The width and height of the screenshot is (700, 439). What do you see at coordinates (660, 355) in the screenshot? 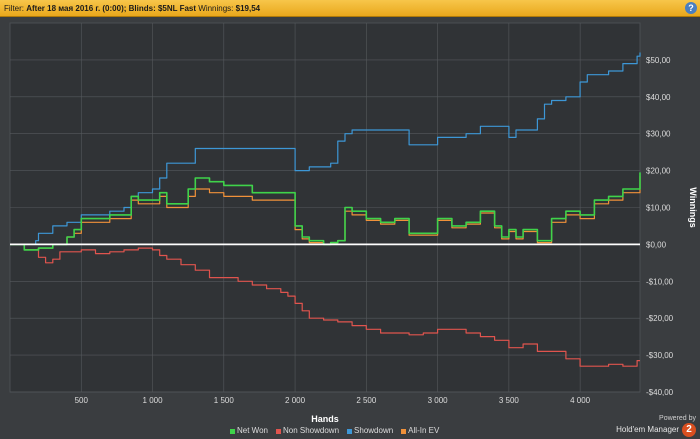
I see `y-tick-label: -$30,00` at bounding box center [660, 355].